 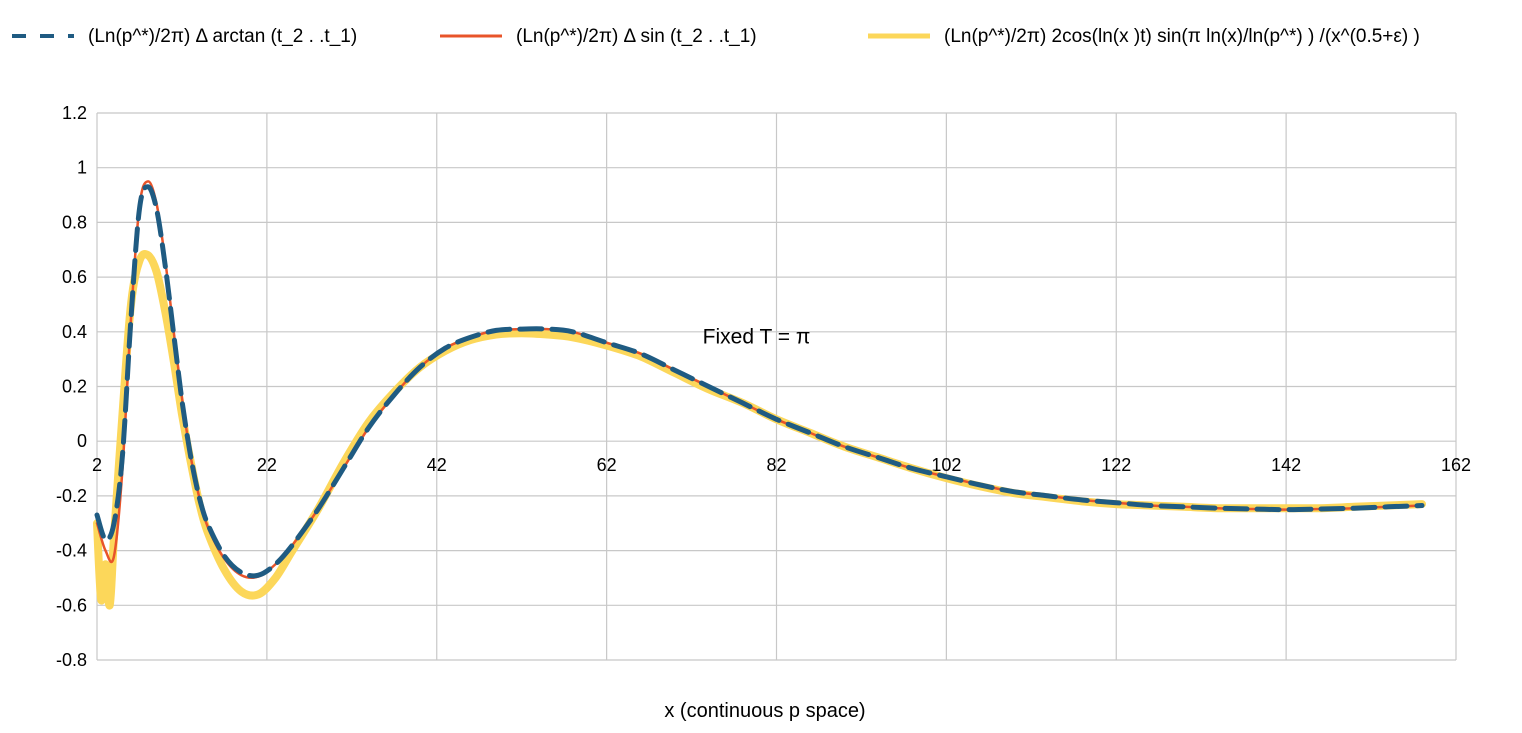 I want to click on x-tick-label: 22, so click(x=267, y=465).